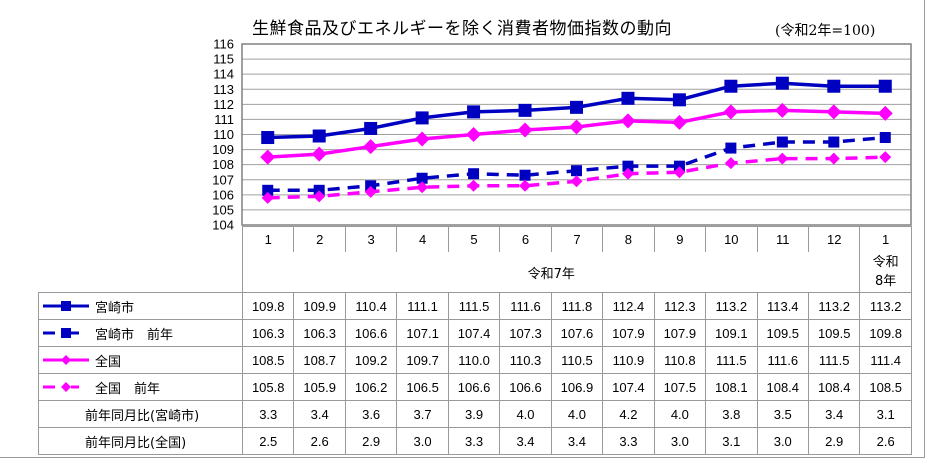 This screenshot has height=473, width=932. What do you see at coordinates (422, 441) in the screenshot?
I see `table-cell: 3.0` at bounding box center [422, 441].